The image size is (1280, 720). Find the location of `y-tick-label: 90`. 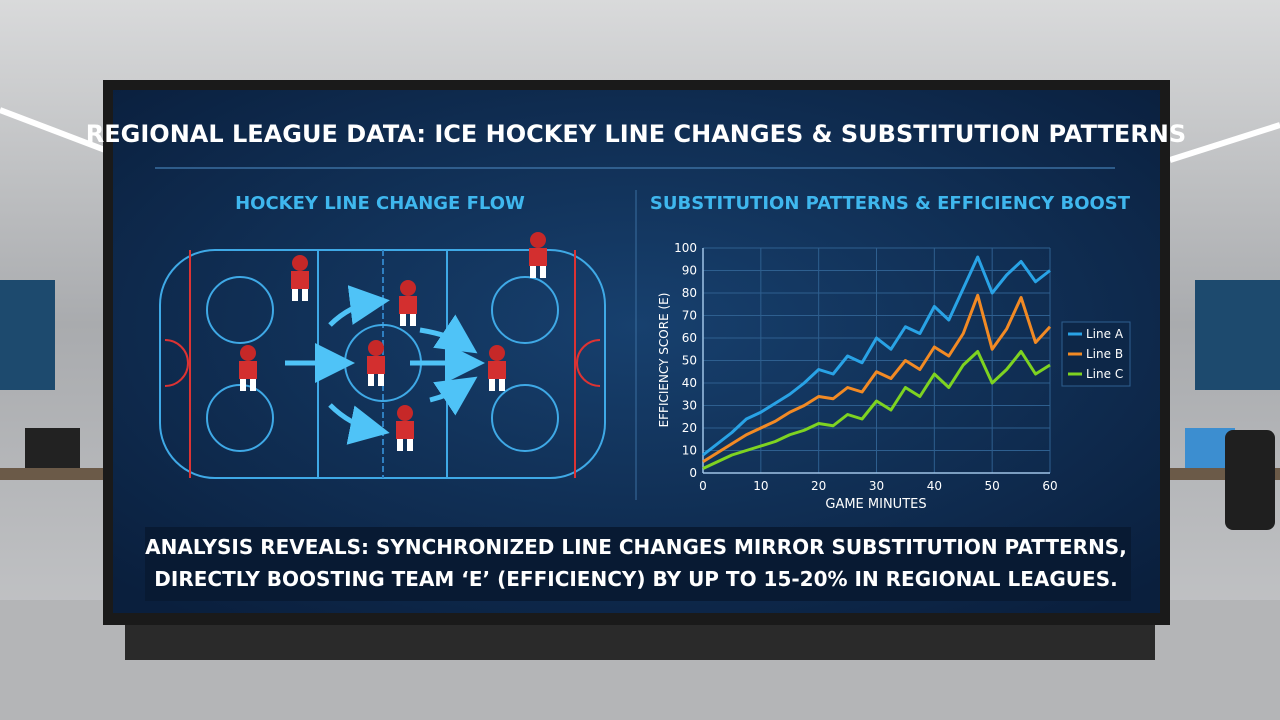

y-tick-label: 90 is located at coordinates (689, 271).